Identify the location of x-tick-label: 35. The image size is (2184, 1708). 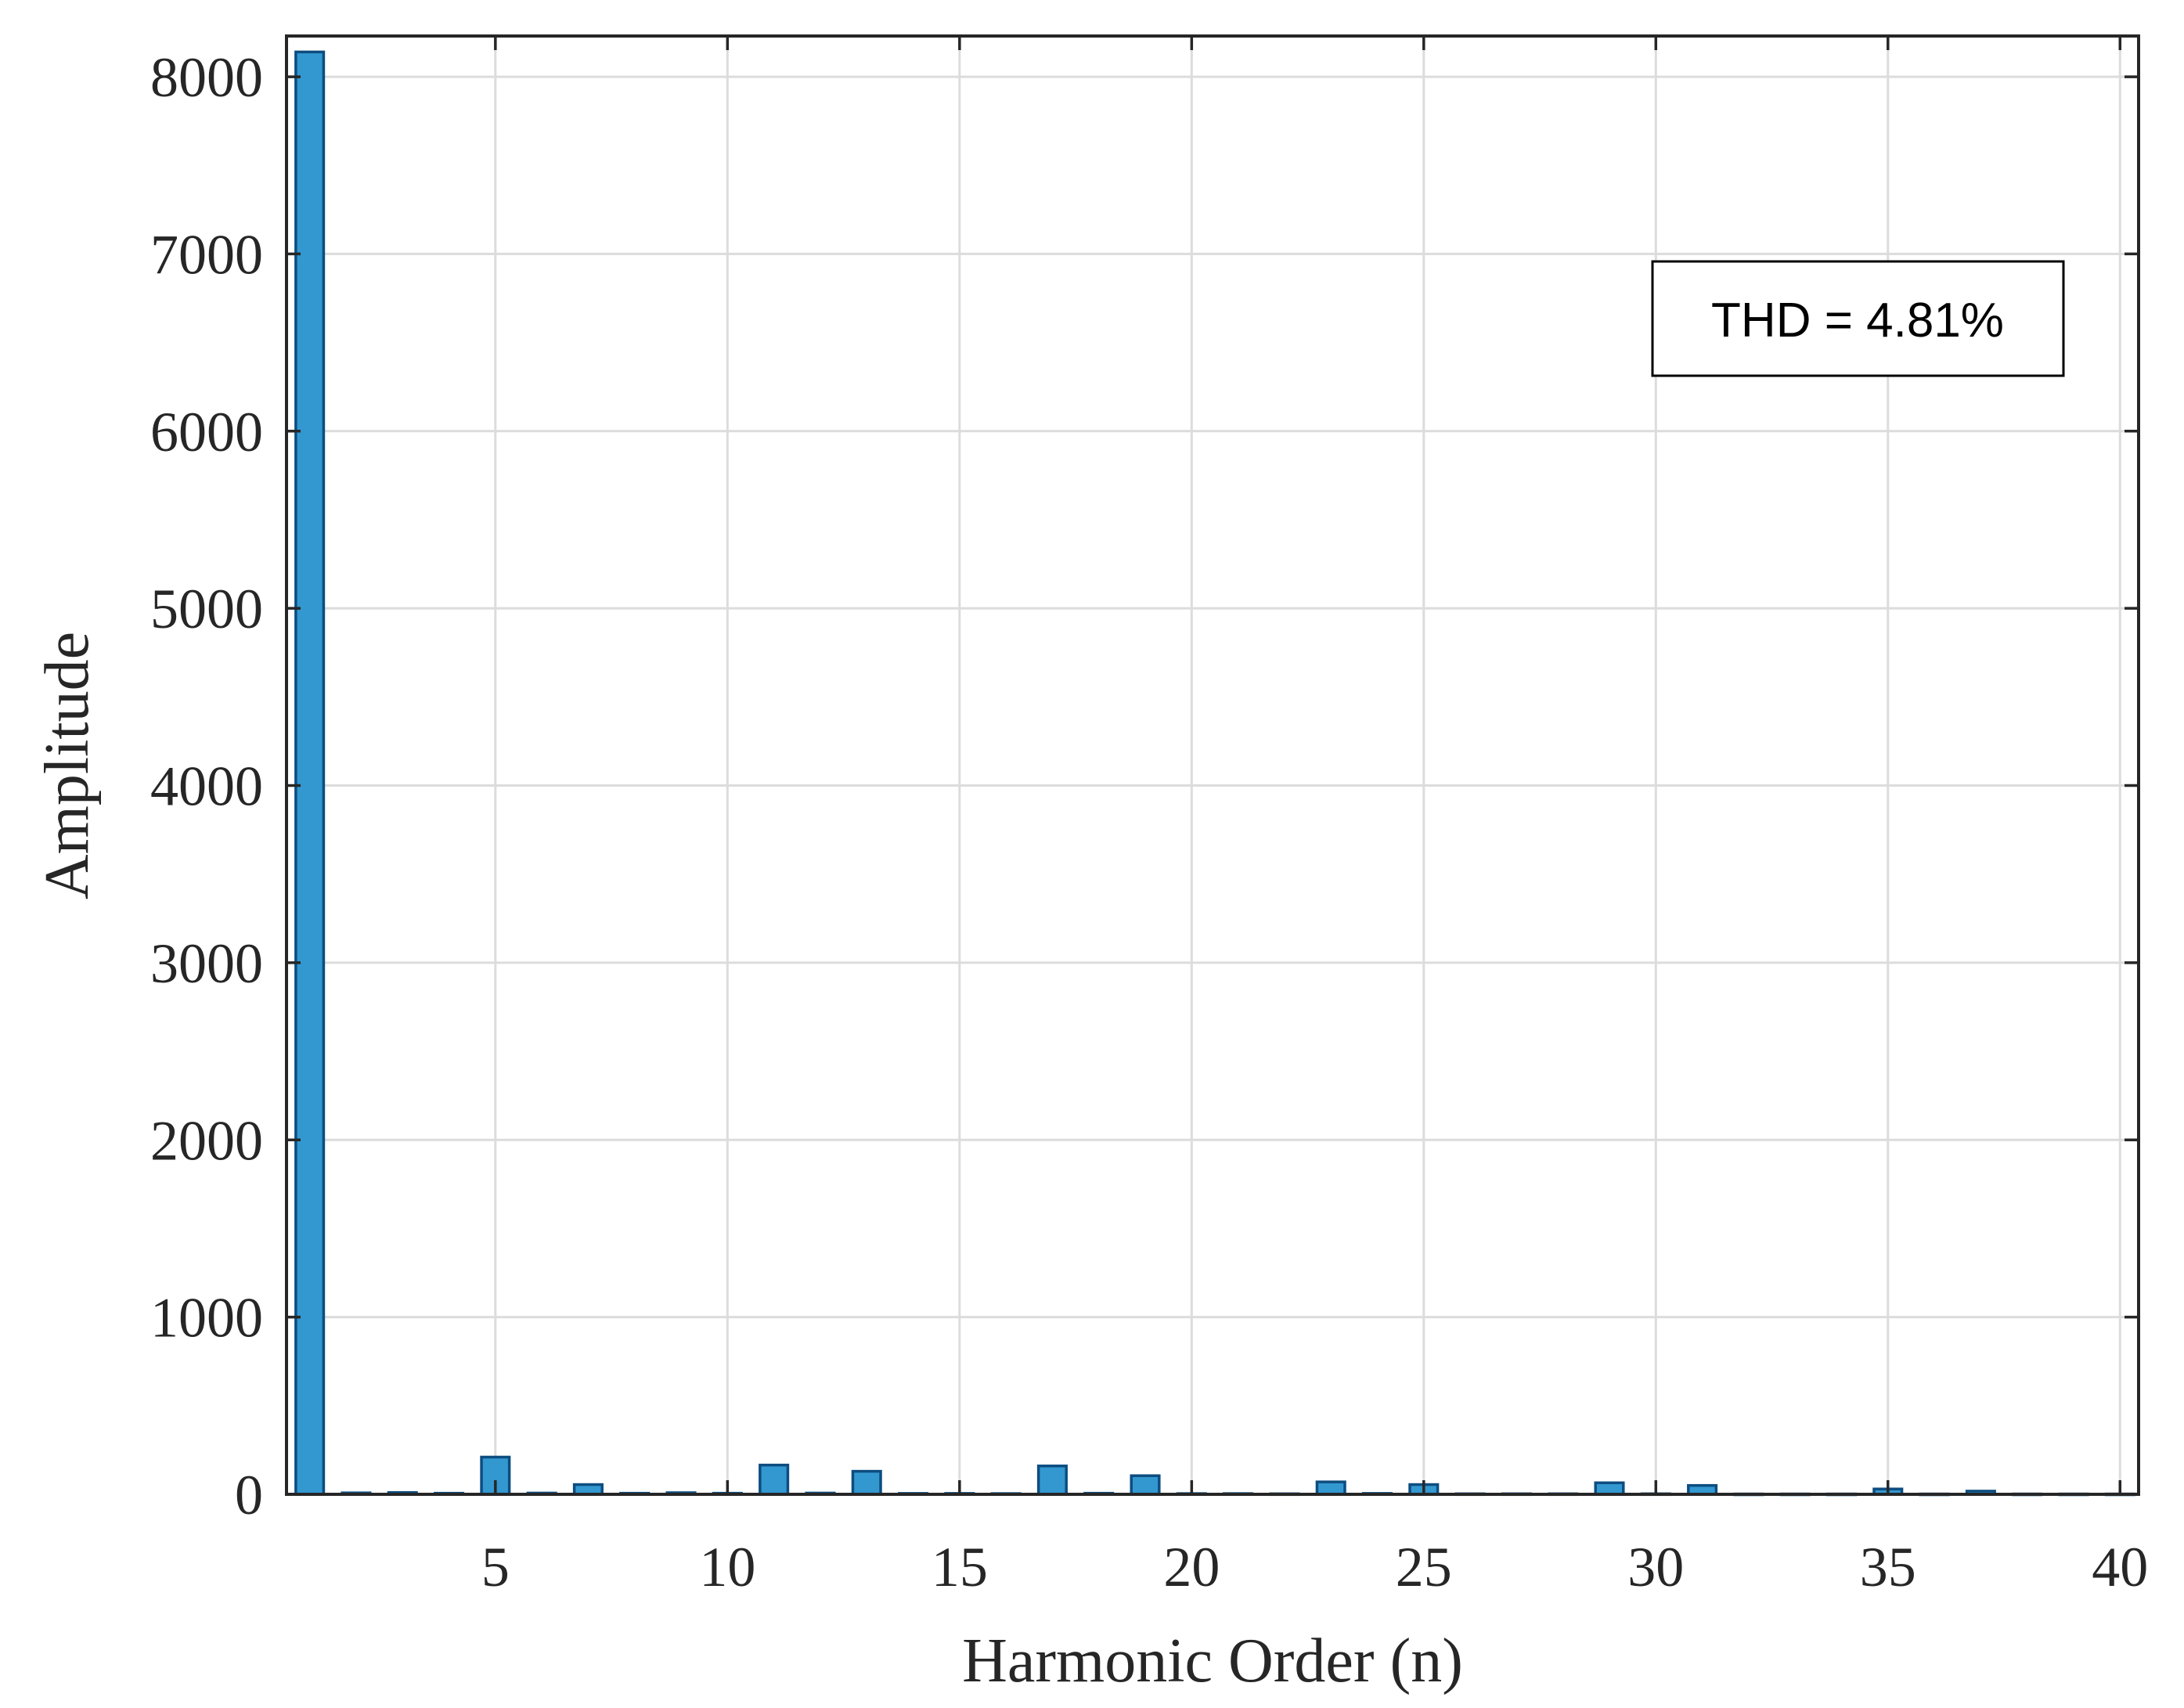
(1888, 1567).